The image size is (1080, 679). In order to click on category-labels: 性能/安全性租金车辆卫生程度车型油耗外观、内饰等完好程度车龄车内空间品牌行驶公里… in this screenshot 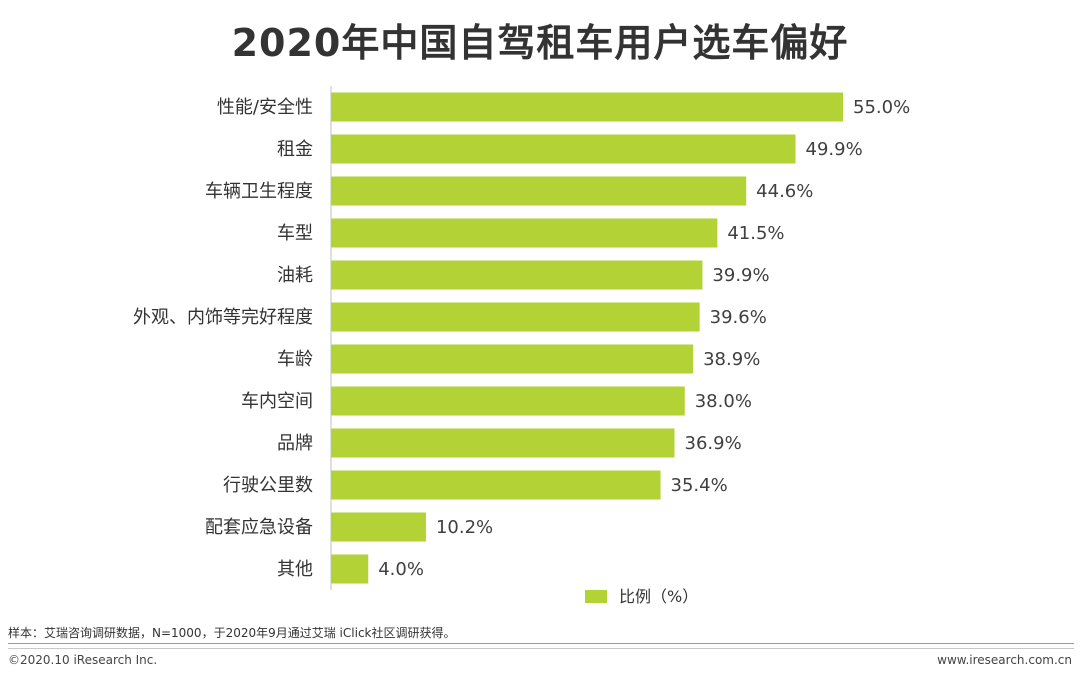, I will do `click(223, 338)`.